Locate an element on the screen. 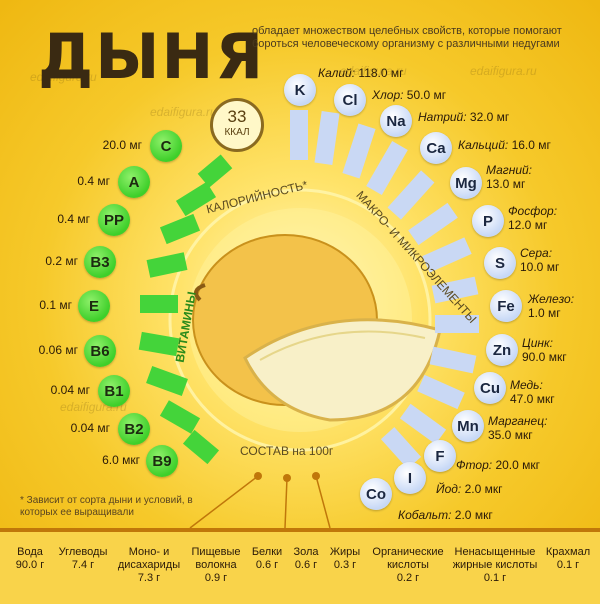 The width and height of the screenshot is (600, 604). composition-item: Пищевые волокна 0.9 г is located at coordinates (216, 565).